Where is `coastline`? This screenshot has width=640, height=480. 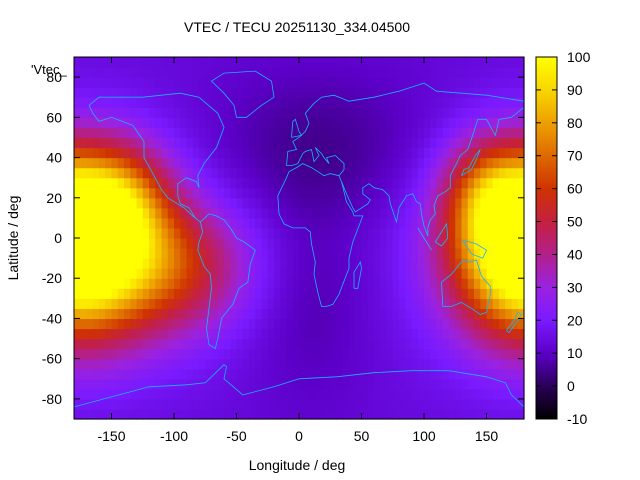
coastline is located at coordinates (424, 239).